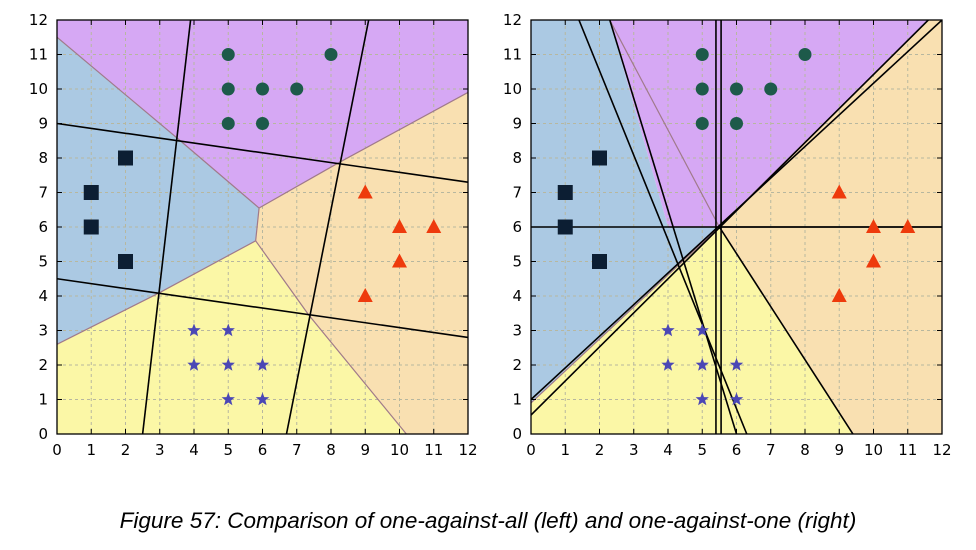 The width and height of the screenshot is (976, 550). Describe the element at coordinates (600, 450) in the screenshot. I see `x-tick-label: 2` at that location.